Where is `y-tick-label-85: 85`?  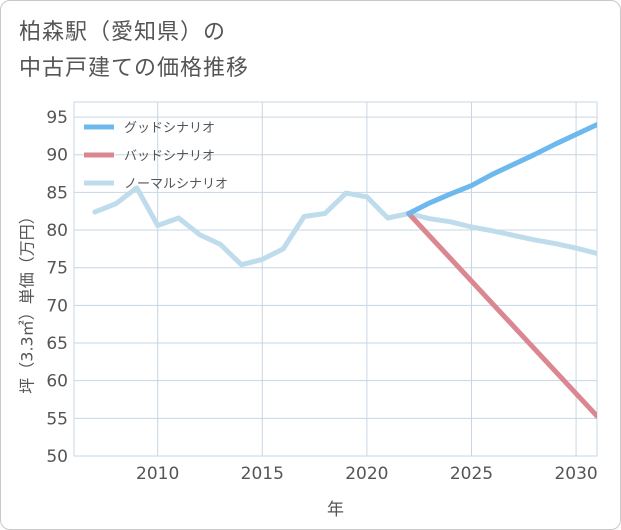
y-tick-label-85: 85 is located at coordinates (57, 193).